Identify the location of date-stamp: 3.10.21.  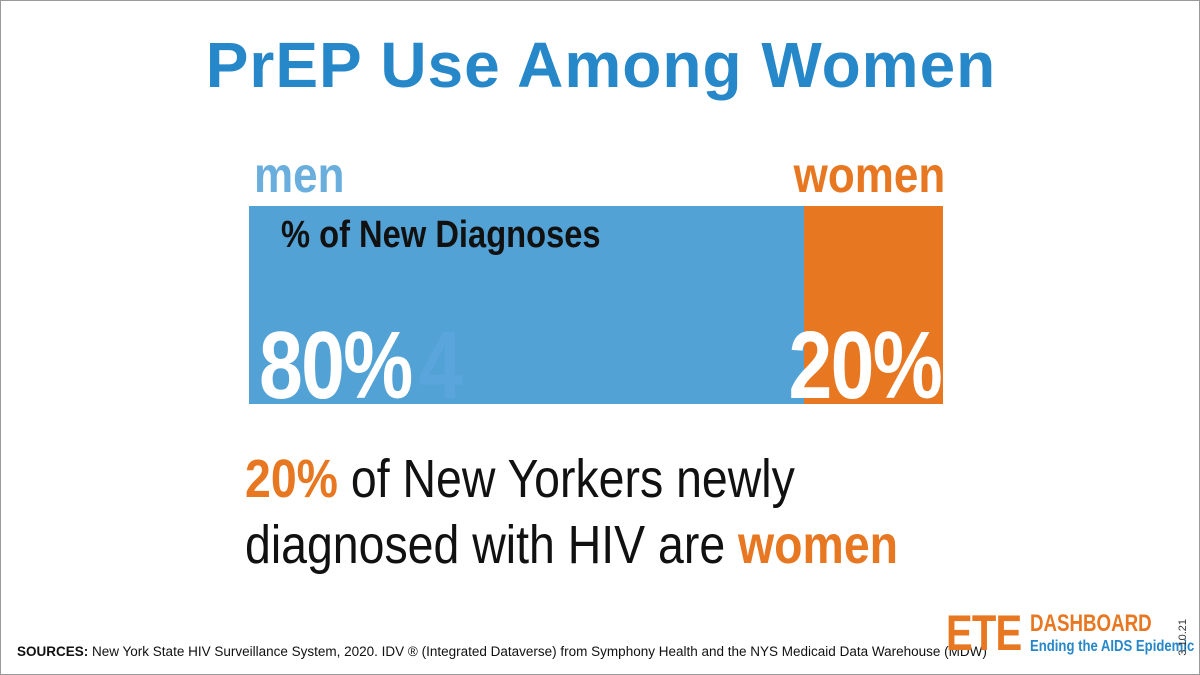
(1183, 637).